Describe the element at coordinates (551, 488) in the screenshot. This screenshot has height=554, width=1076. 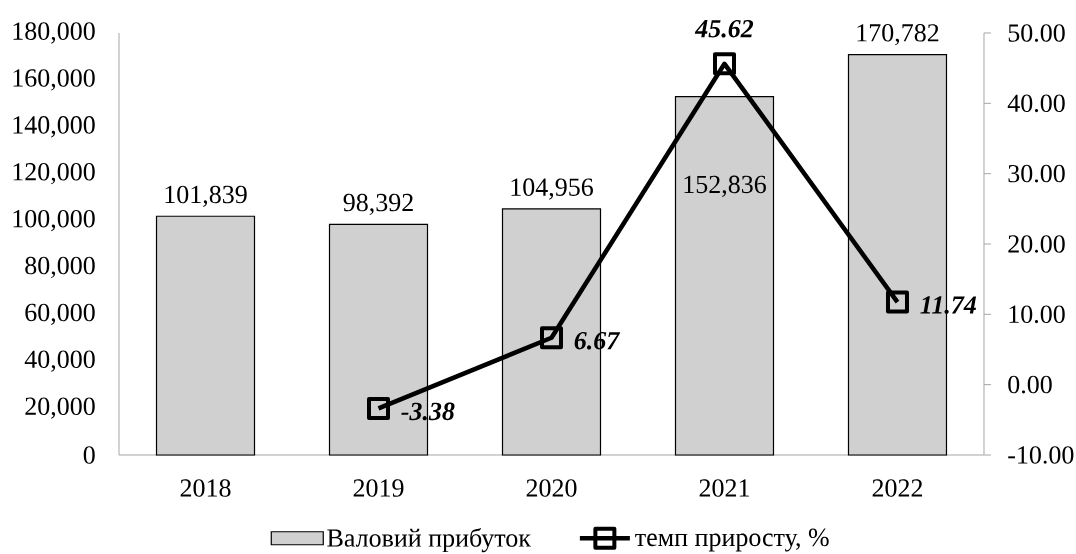
I see `x-tick-label: 2020` at that location.